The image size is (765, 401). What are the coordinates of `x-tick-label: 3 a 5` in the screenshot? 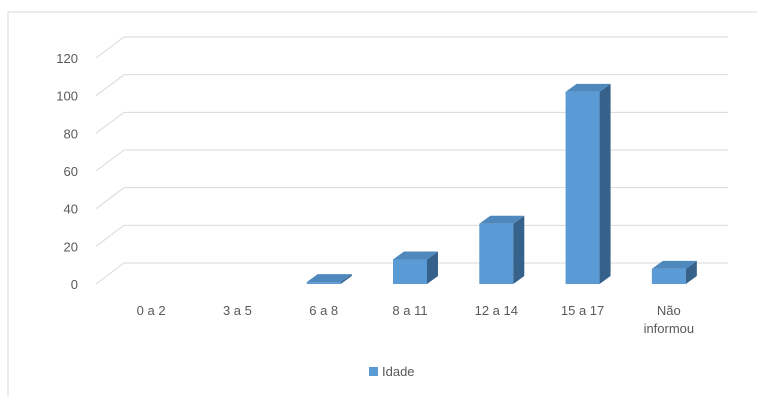 It's located at (237, 310).